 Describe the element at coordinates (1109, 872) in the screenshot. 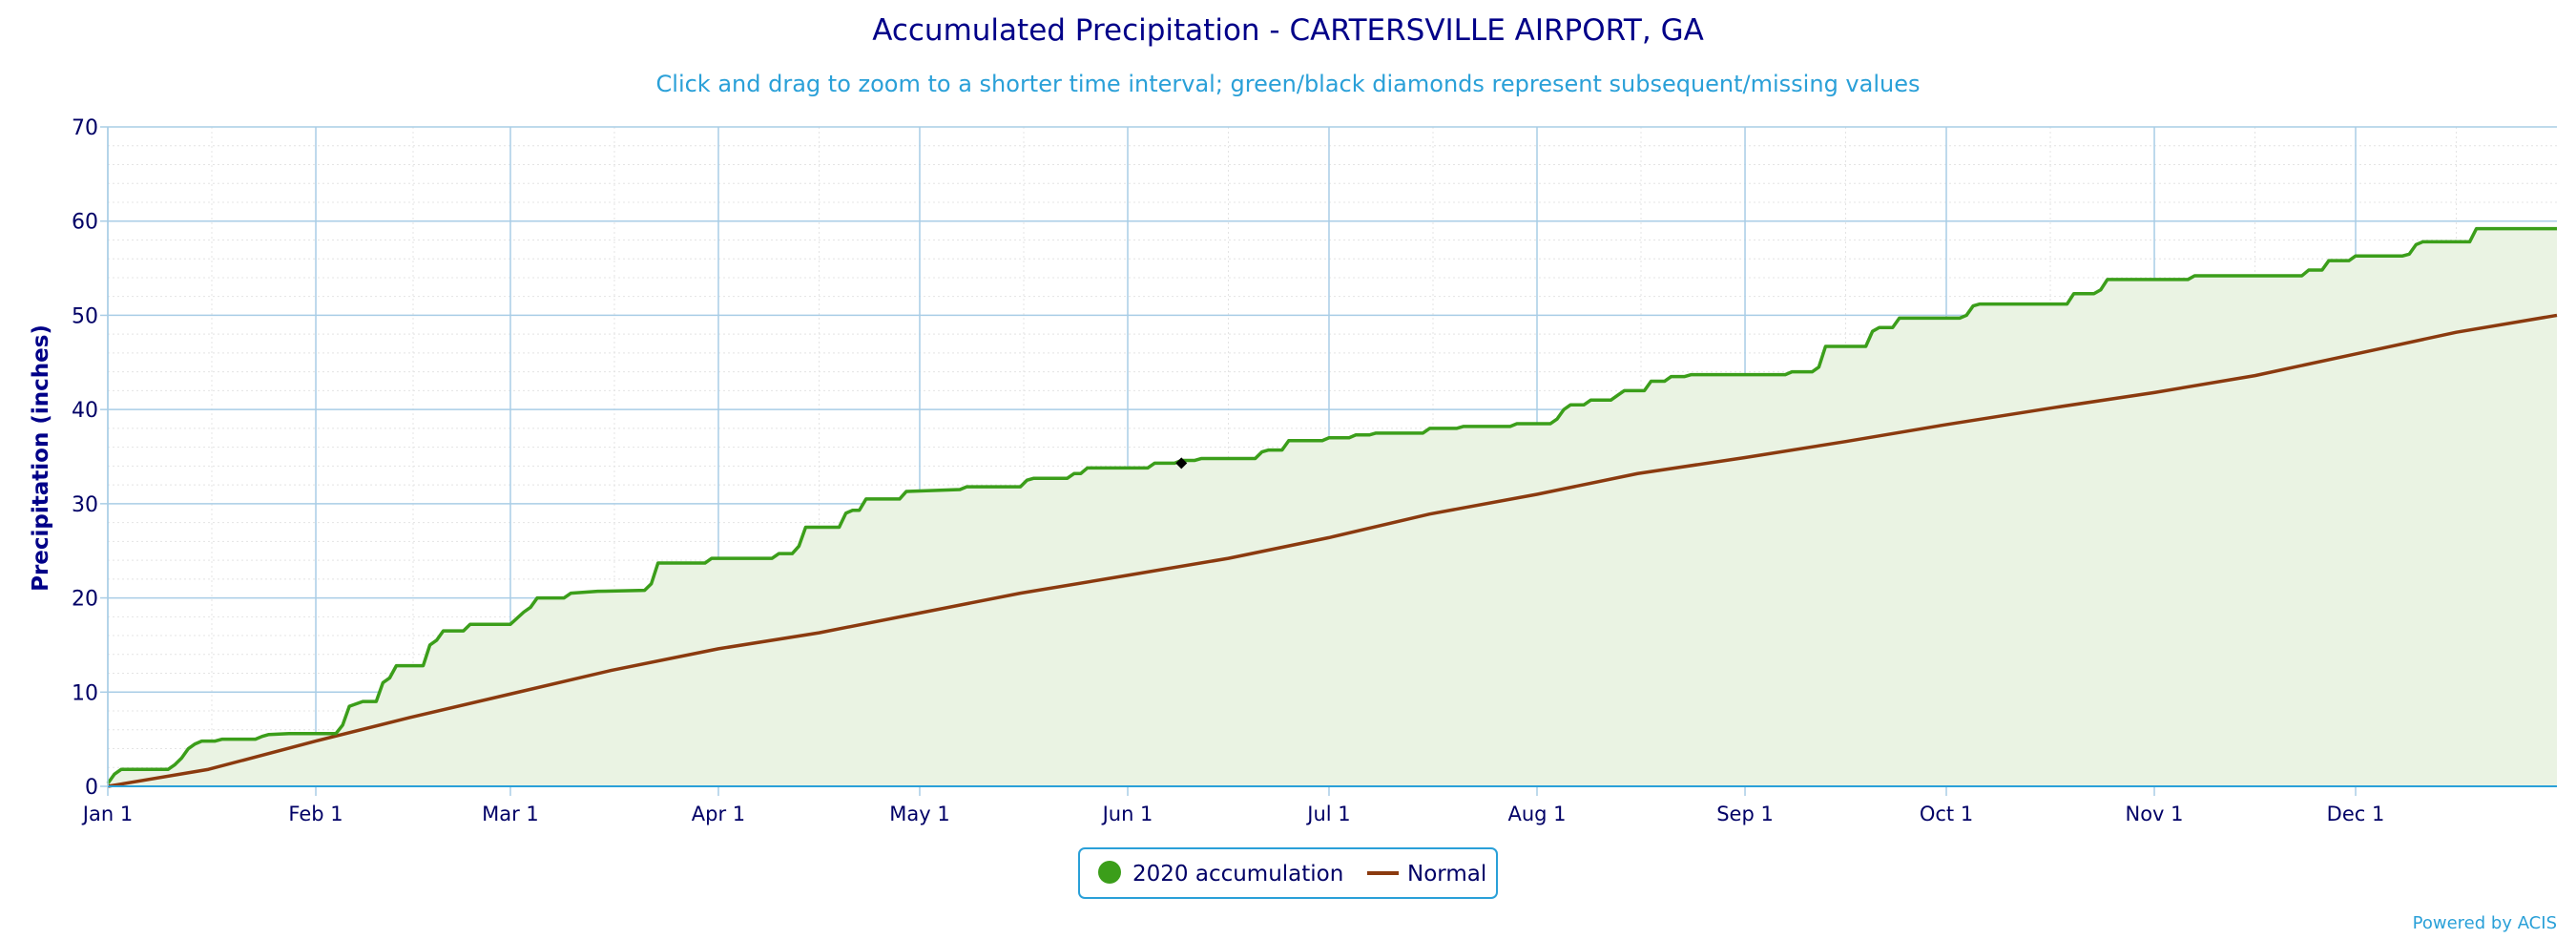

I see `legend-accumulation-marker` at that location.